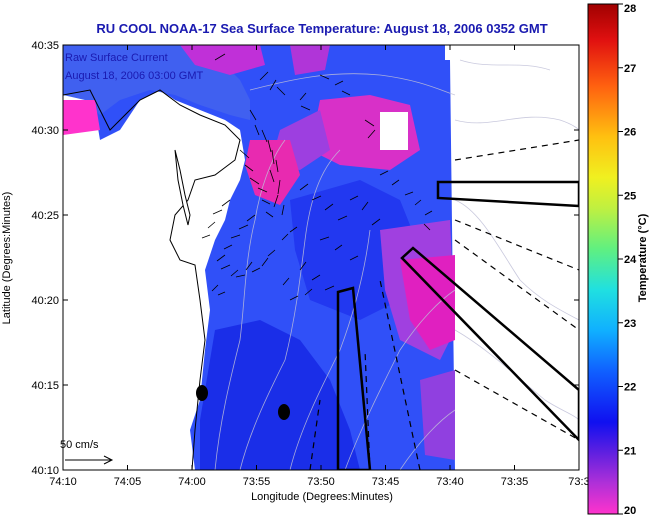 The height and width of the screenshot is (518, 651). Describe the element at coordinates (284, 412) in the screenshot. I see `station-marker-east` at that location.